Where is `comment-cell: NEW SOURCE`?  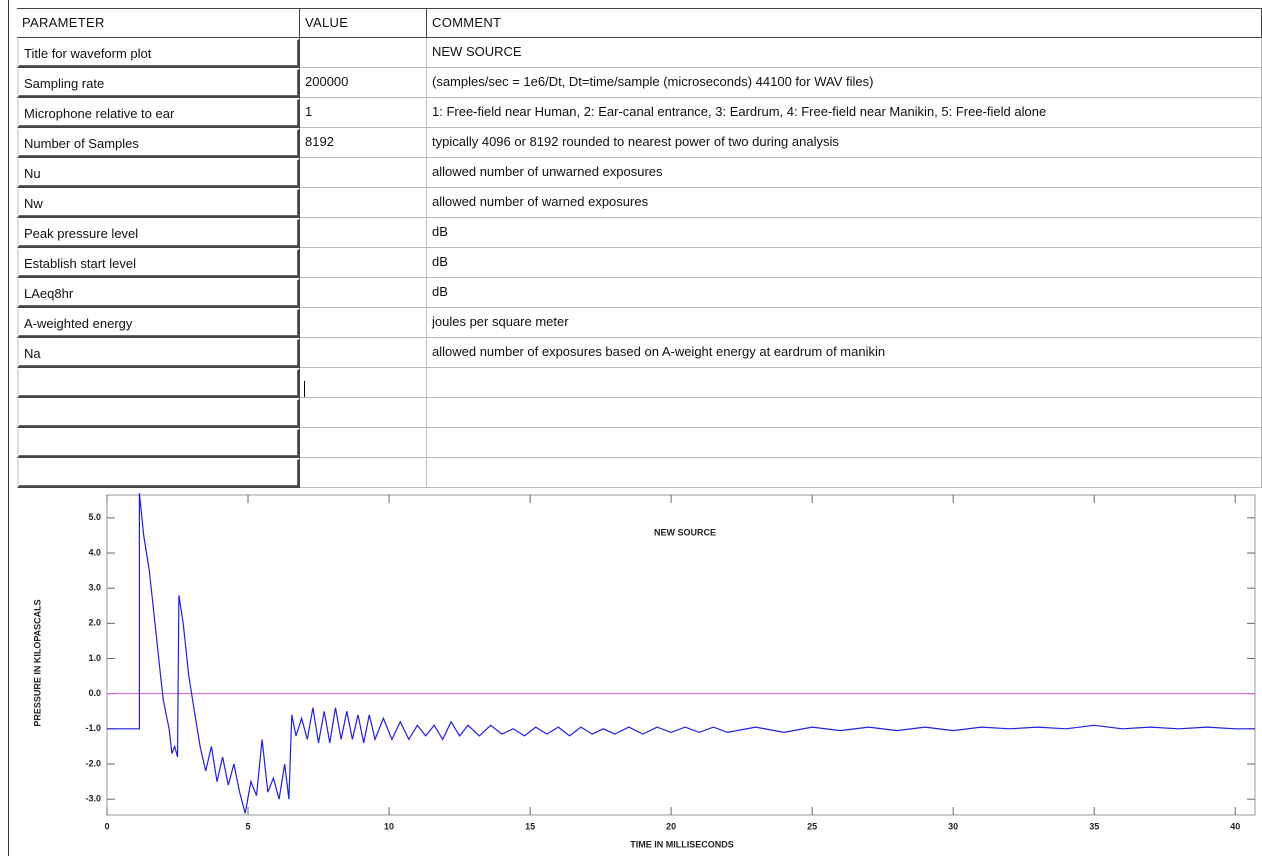
comment-cell: NEW SOURCE is located at coordinates (844, 53).